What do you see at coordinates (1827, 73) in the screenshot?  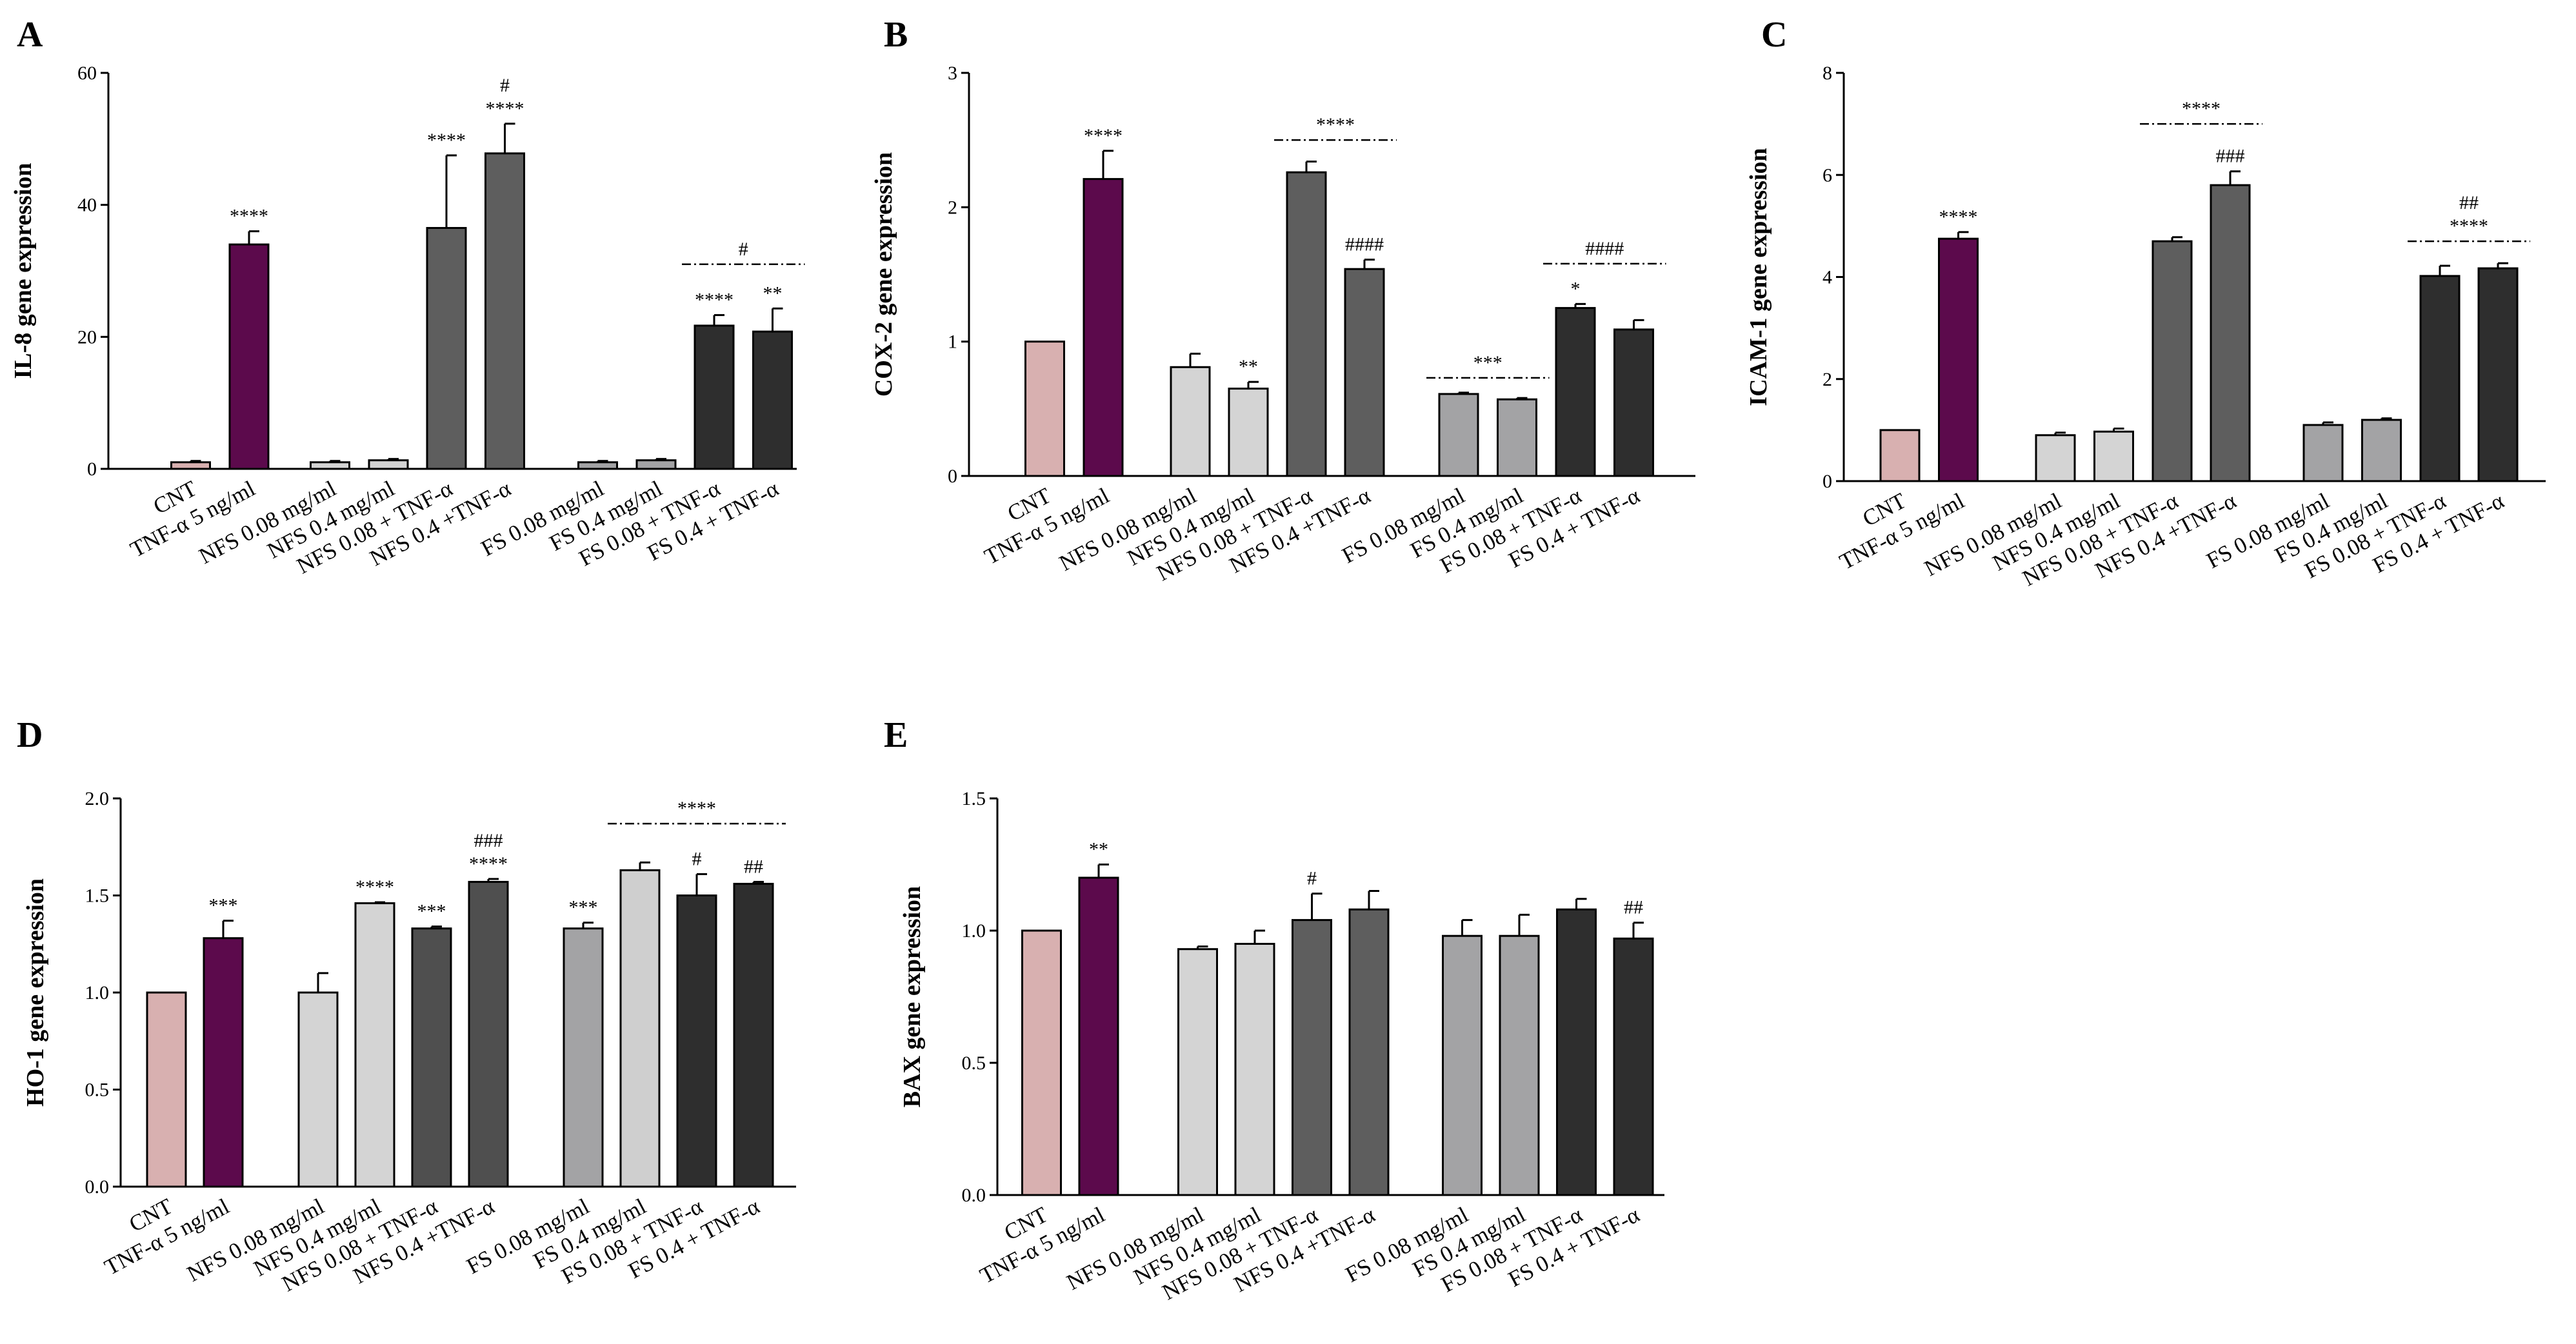 I see `y-tick-label: 8` at bounding box center [1827, 73].